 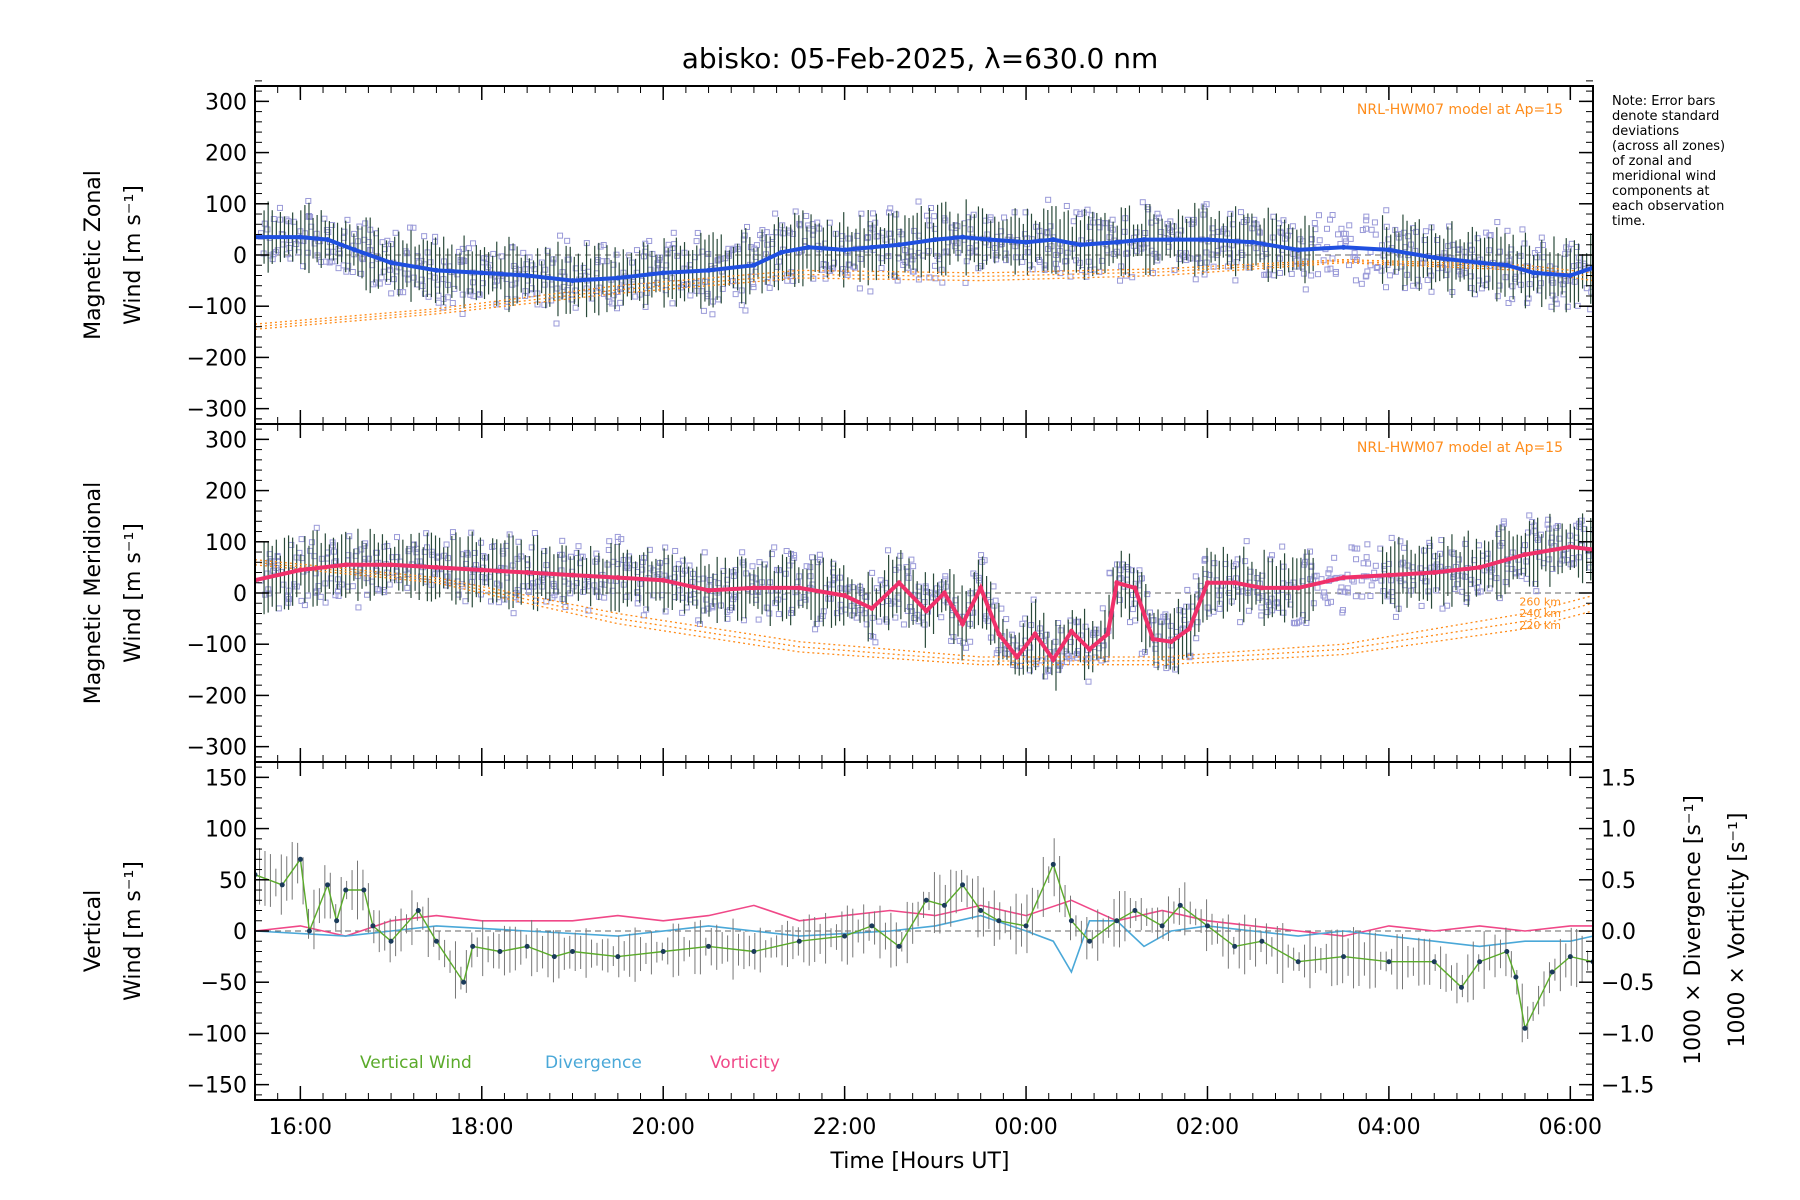 I want to click on y-tick-label: 100, so click(x=226, y=205).